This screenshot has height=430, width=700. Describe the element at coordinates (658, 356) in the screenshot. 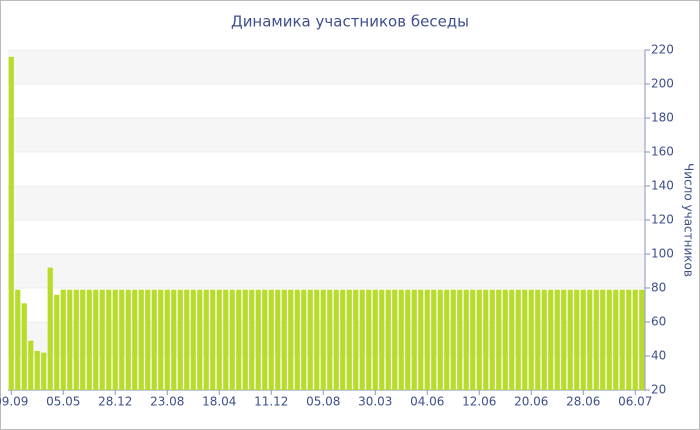

I see `y-tick-label: 40` at that location.